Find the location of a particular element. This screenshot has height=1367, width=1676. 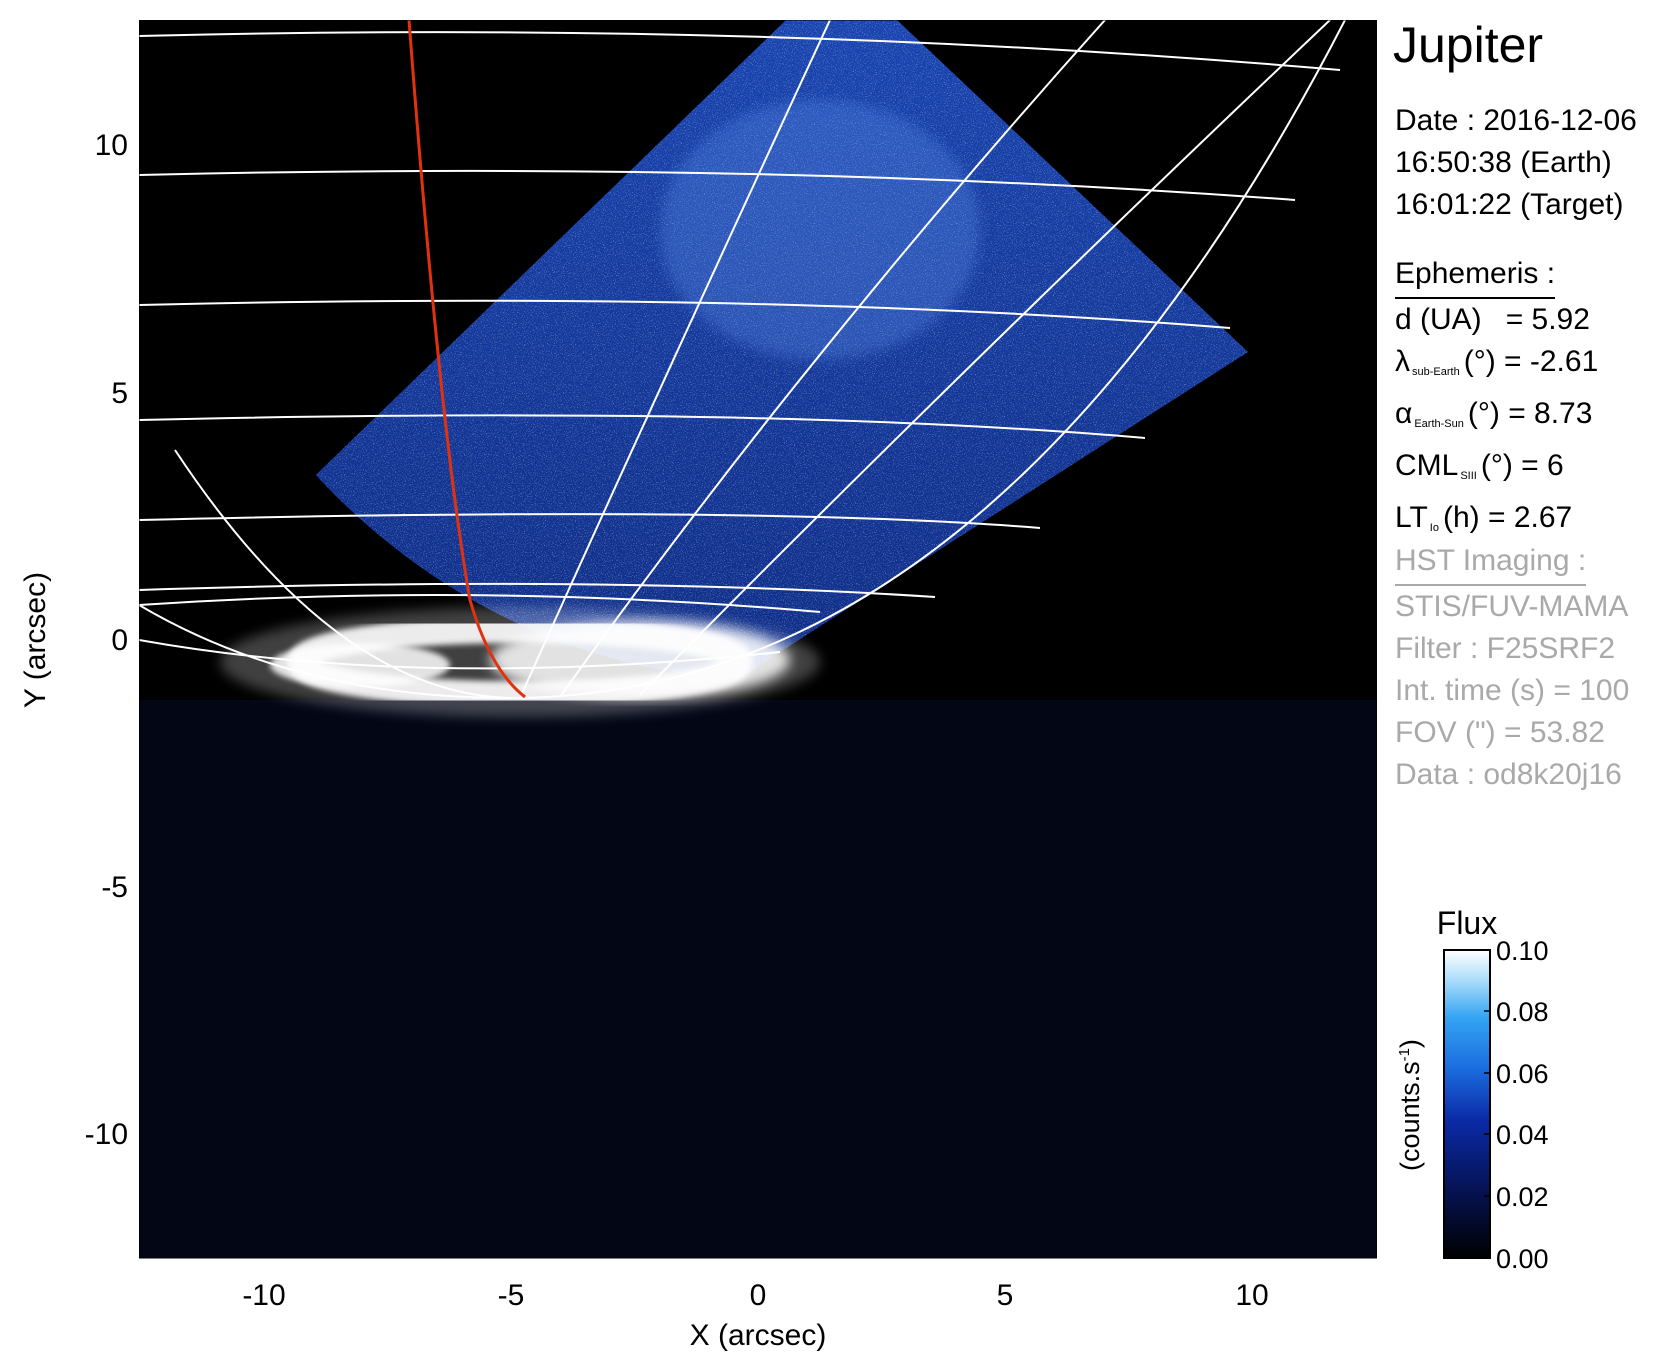

colorbar-tick-label: 0.10 is located at coordinates (1522, 951).